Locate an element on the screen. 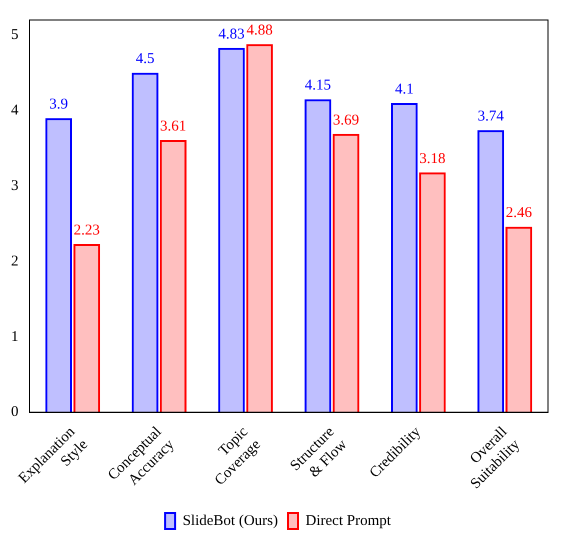  y-tick-label: 5 is located at coordinates (14, 35).